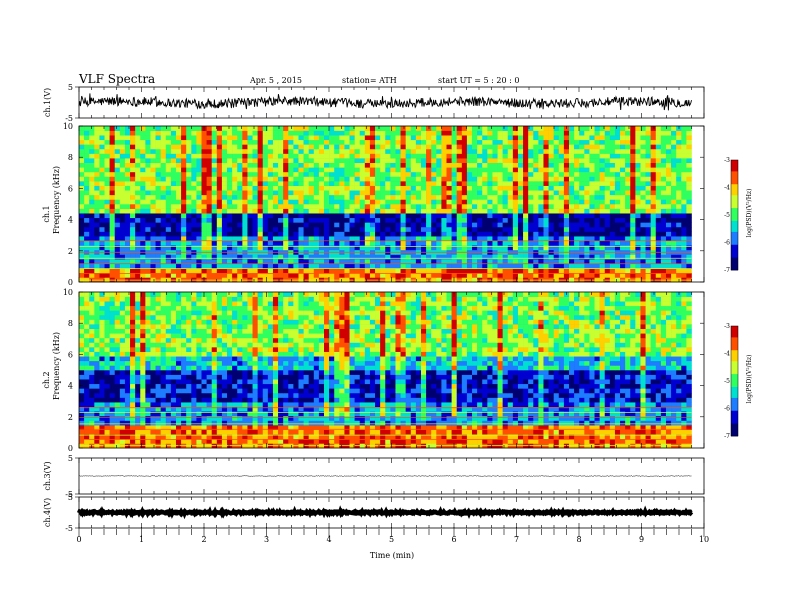 The width and height of the screenshot is (792, 612). I want to click on colorbar-segment, so click(734, 258).